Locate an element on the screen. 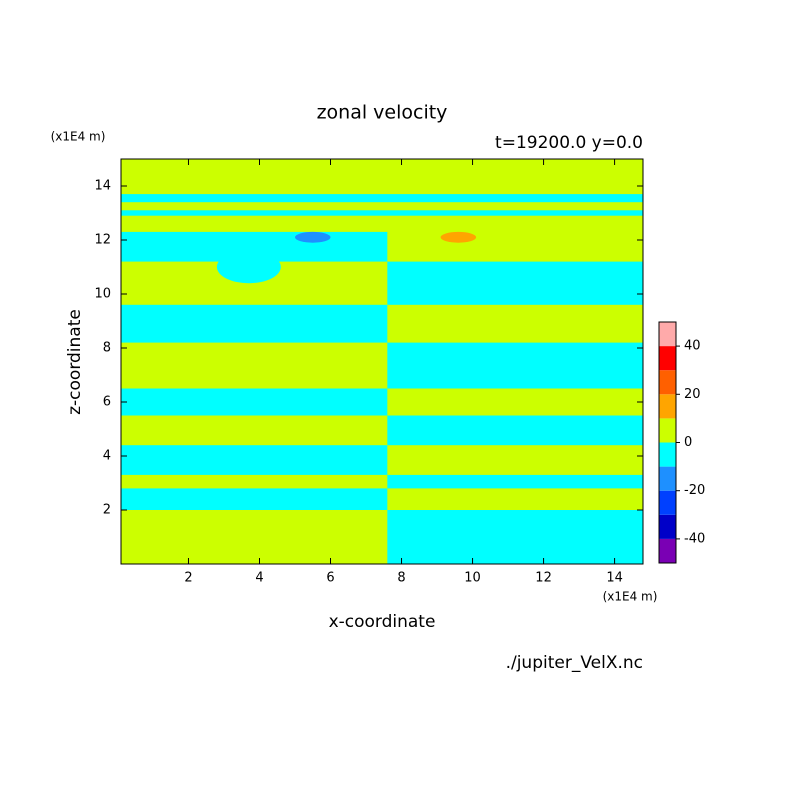 The width and height of the screenshot is (804, 804). y-tick-label: 14 is located at coordinates (102, 186).